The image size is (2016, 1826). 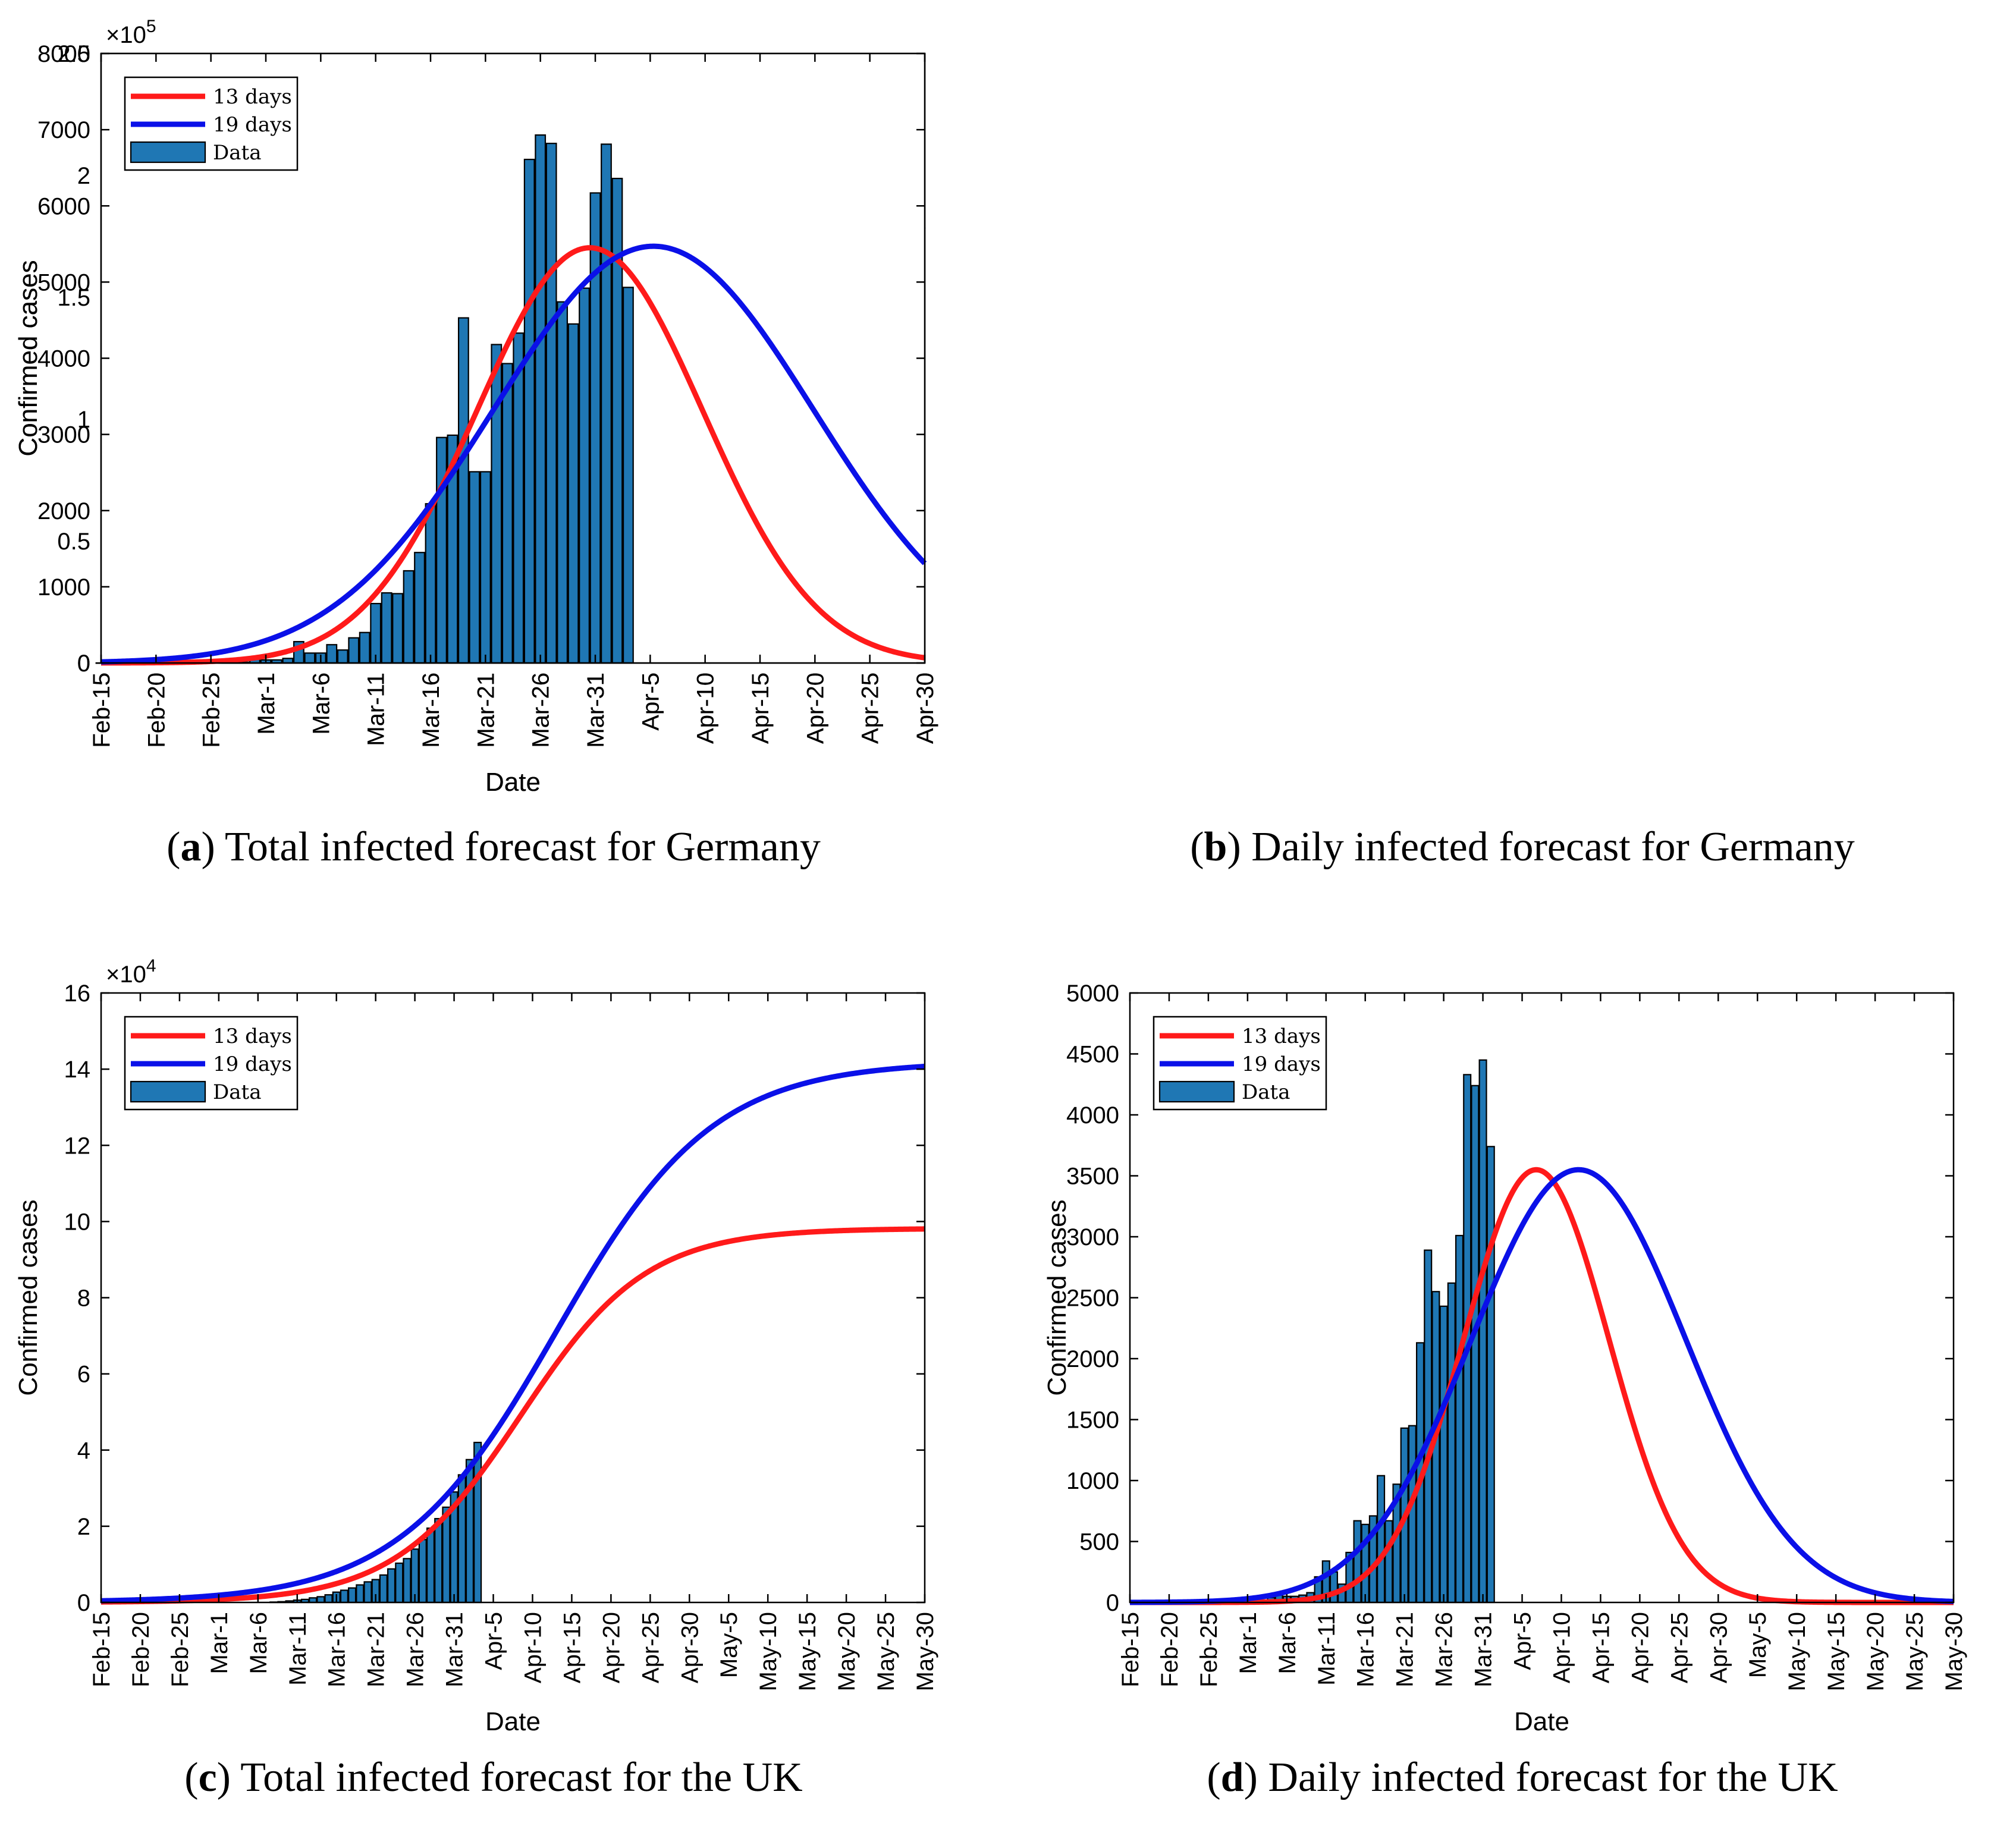 What do you see at coordinates (63, 511) in the screenshot?
I see `y-tick-label: 2000` at bounding box center [63, 511].